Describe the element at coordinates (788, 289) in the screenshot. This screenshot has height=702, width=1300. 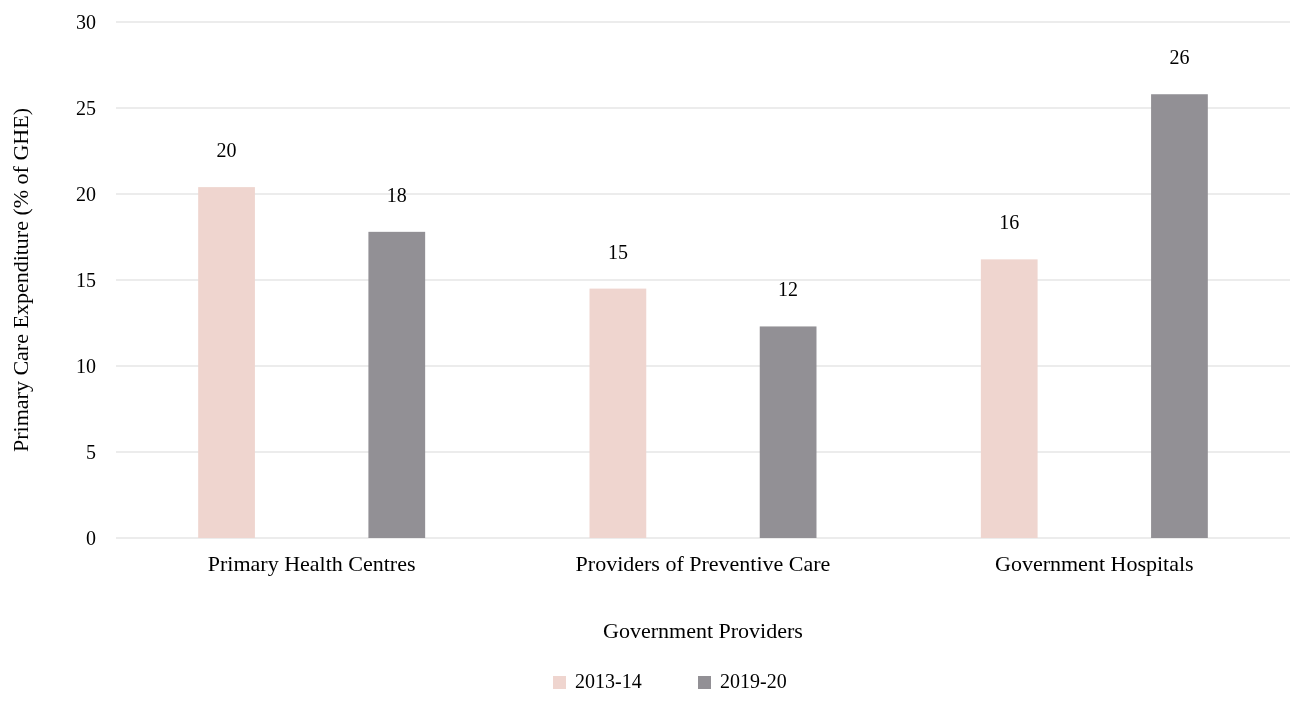
I see `data-label: 12` at that location.